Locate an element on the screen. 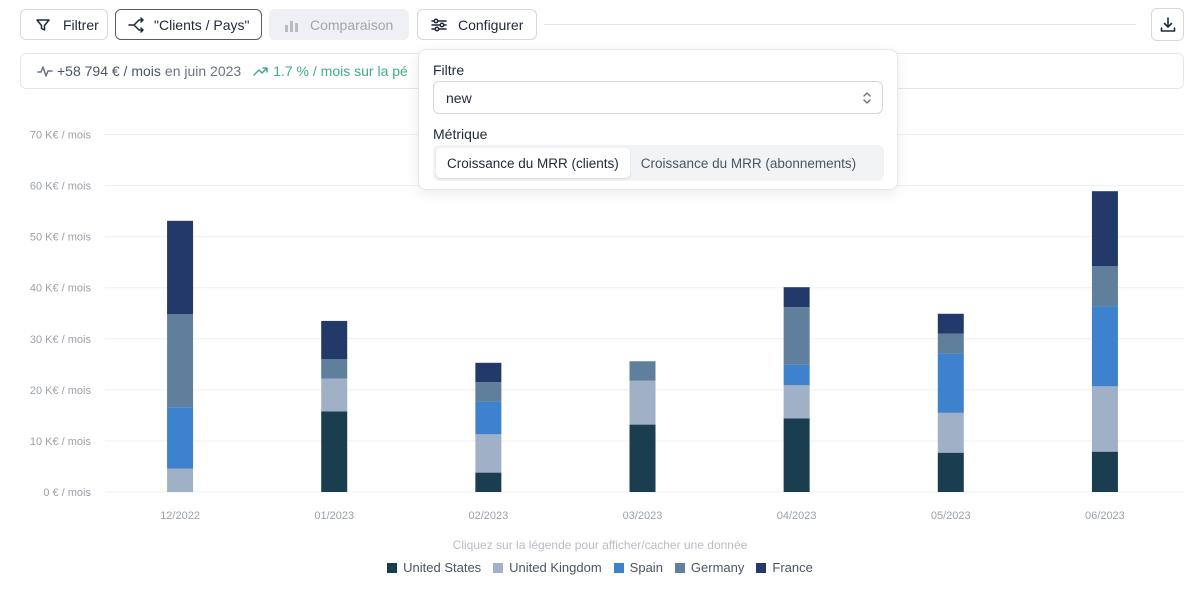 This screenshot has height=591, width=1200. legend-label: United Kingdom is located at coordinates (555, 567).